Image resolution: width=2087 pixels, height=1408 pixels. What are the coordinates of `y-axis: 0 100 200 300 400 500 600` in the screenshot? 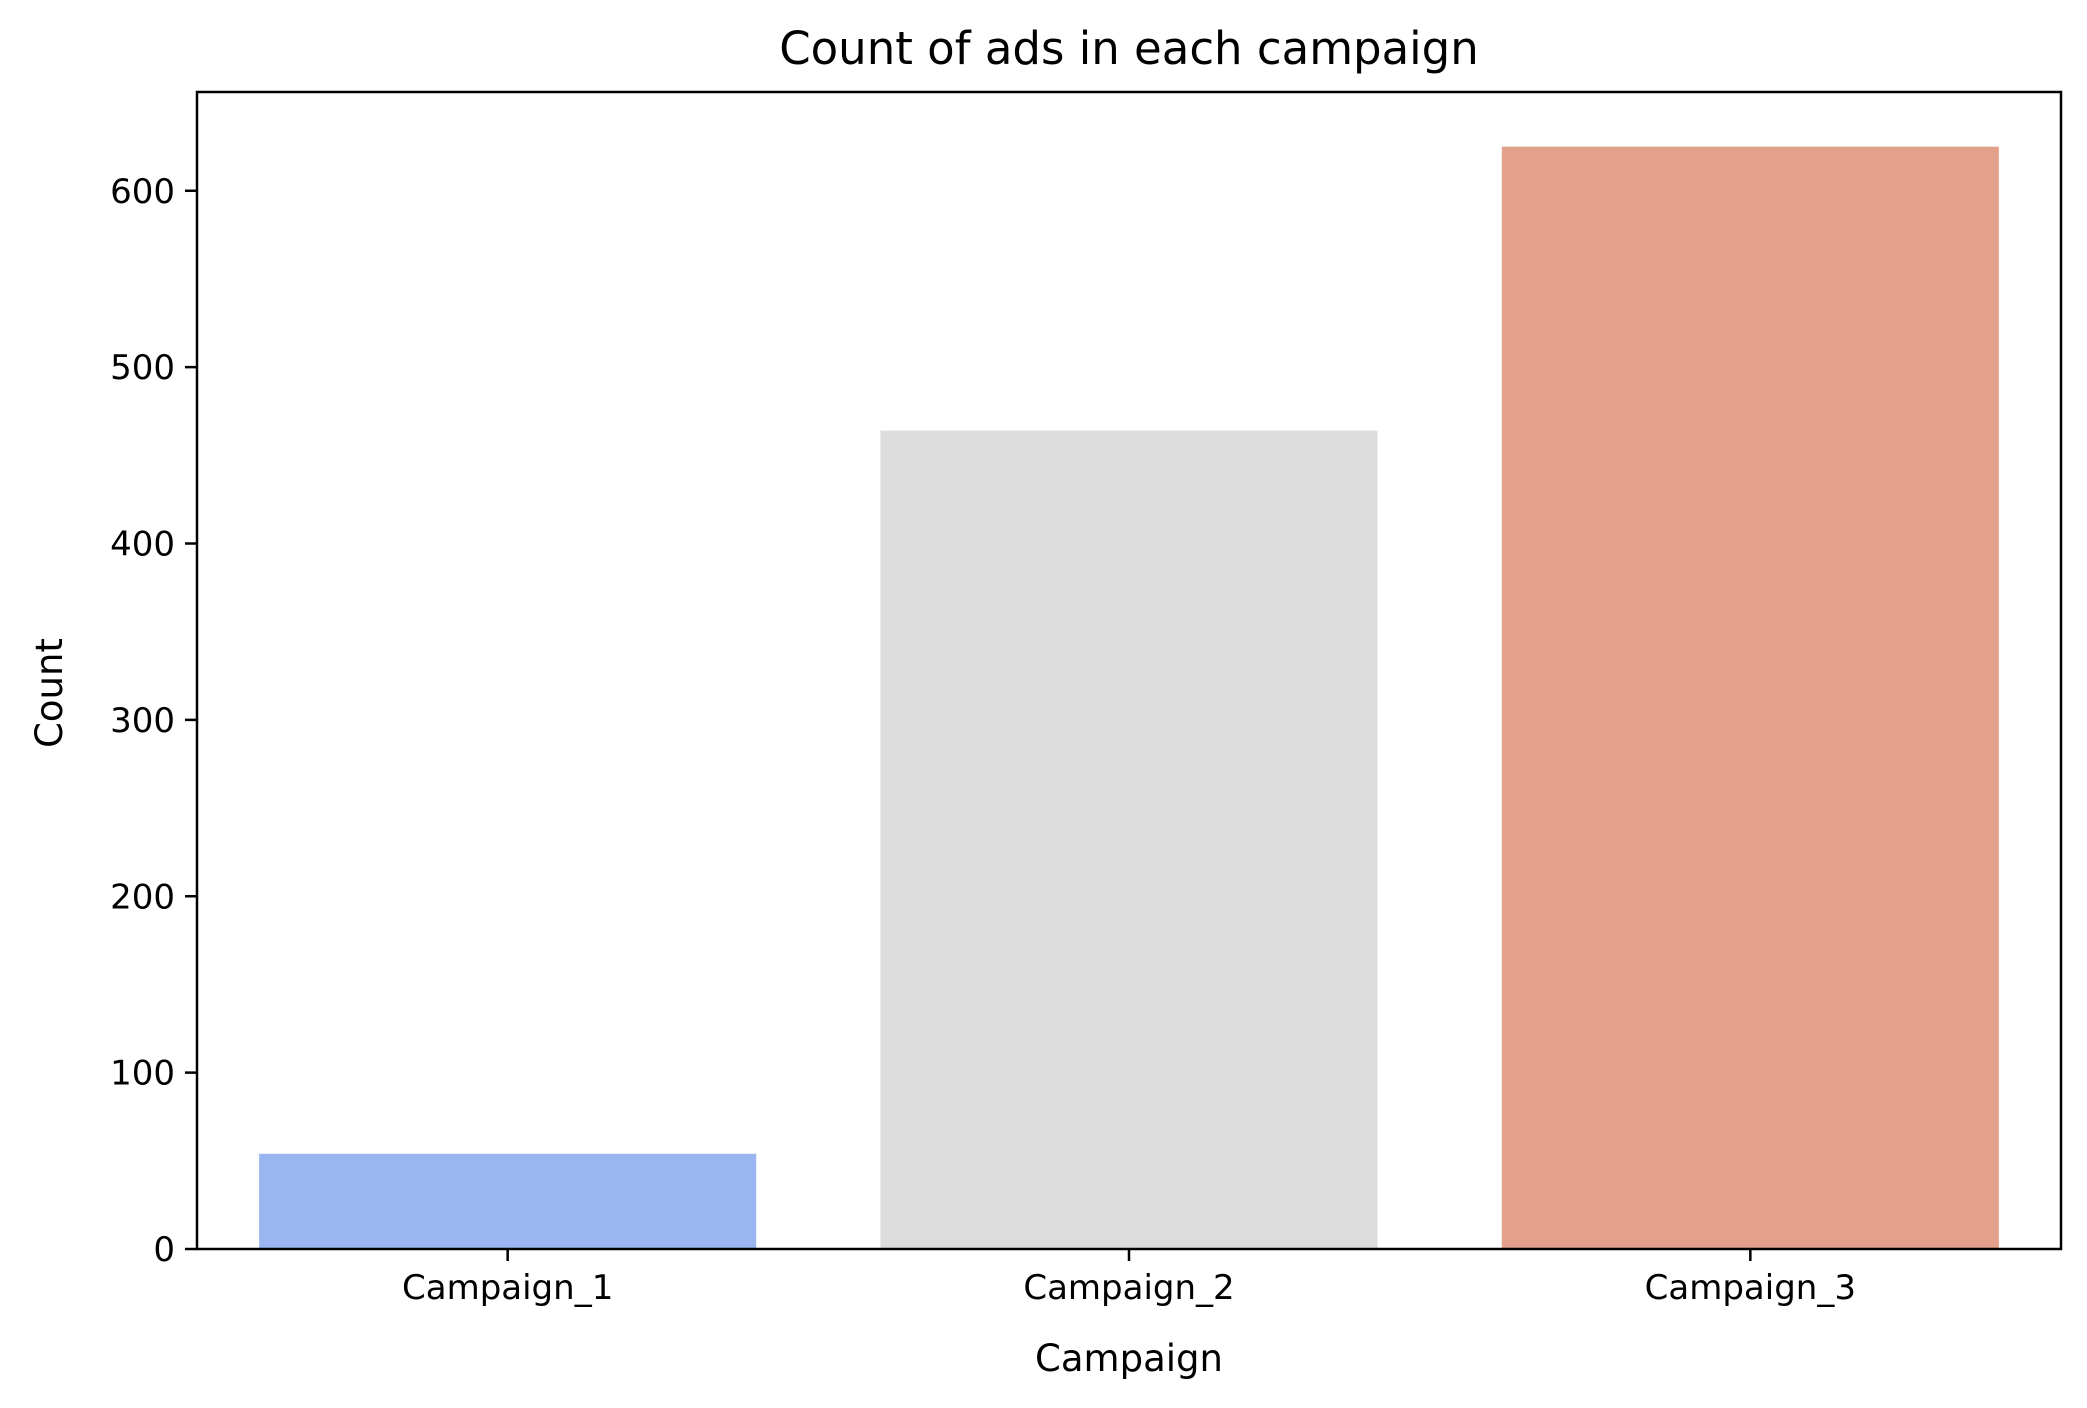 It's located at (153, 721).